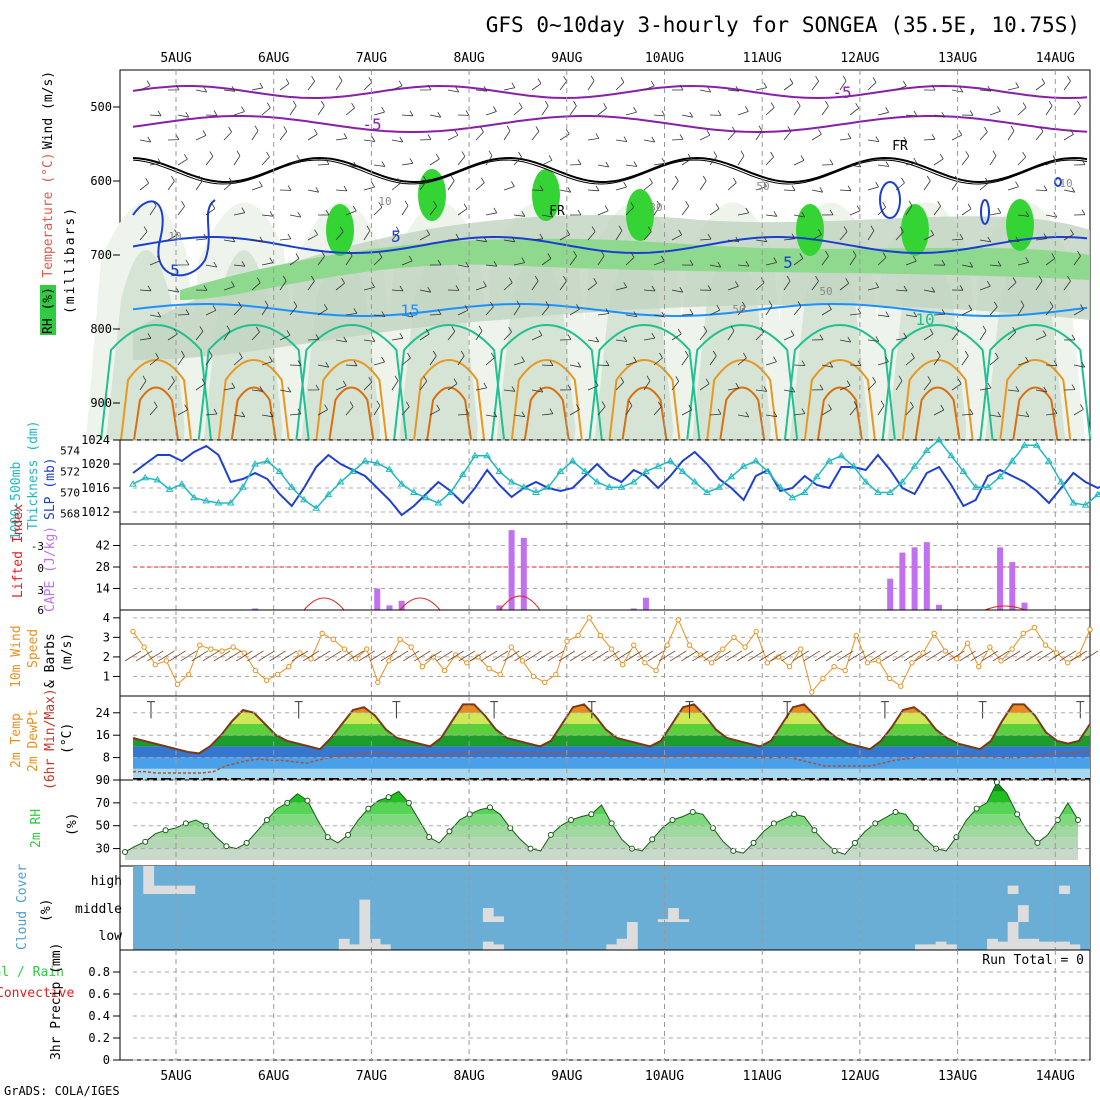 This screenshot has width=1100, height=1100. What do you see at coordinates (103, 735) in the screenshot?
I see `y-tick-label: 16` at bounding box center [103, 735].